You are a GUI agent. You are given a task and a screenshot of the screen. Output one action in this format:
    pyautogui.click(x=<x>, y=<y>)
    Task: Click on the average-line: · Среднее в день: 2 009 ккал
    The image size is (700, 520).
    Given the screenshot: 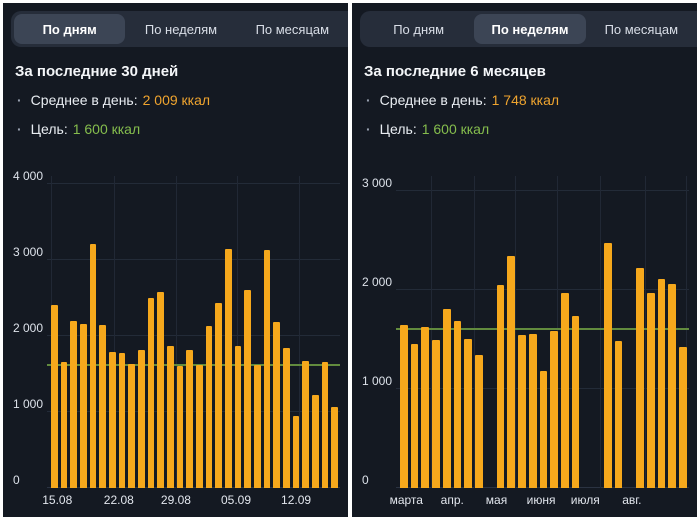 What is the action you would take?
    pyautogui.click(x=175, y=100)
    